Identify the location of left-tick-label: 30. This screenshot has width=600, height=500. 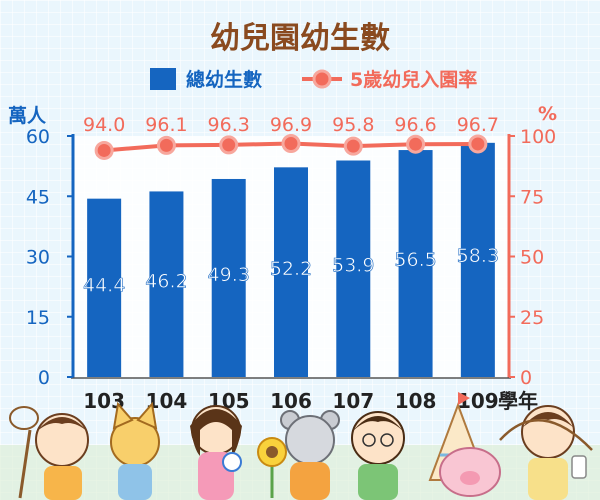
(38, 258).